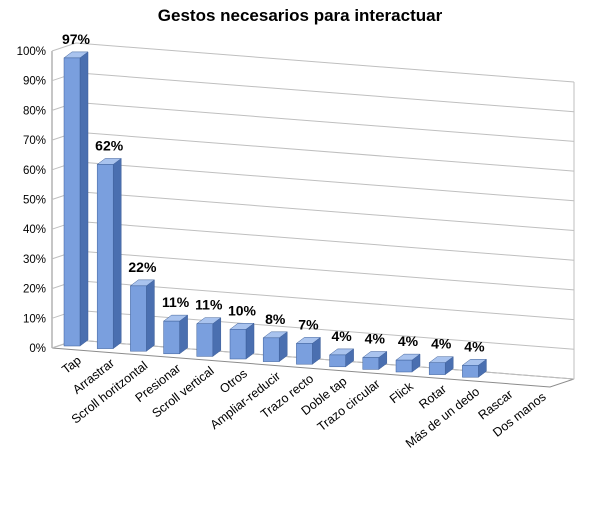 This screenshot has width=600, height=508. I want to click on y-tick-labels: 0% 10% 20% 30% 40% 50% 60% 70% 80% 90% 100%, so click(31, 200).